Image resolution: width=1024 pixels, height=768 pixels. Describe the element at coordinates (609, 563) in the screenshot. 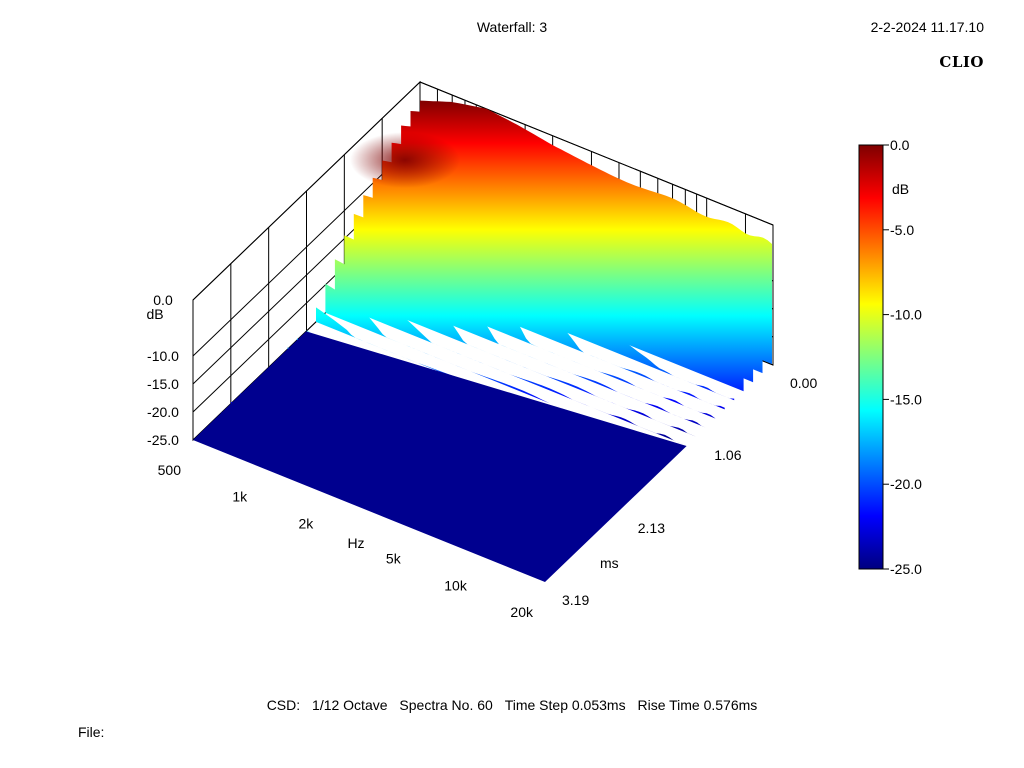

I see `time-axis-label: ms` at that location.